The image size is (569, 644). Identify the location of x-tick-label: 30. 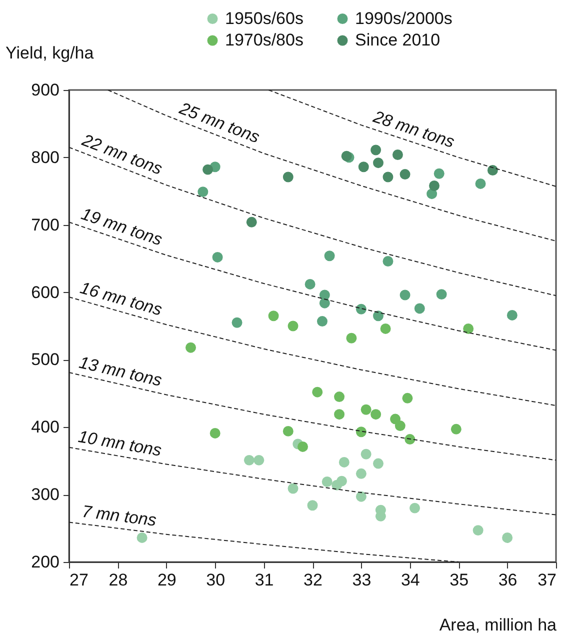
(216, 580).